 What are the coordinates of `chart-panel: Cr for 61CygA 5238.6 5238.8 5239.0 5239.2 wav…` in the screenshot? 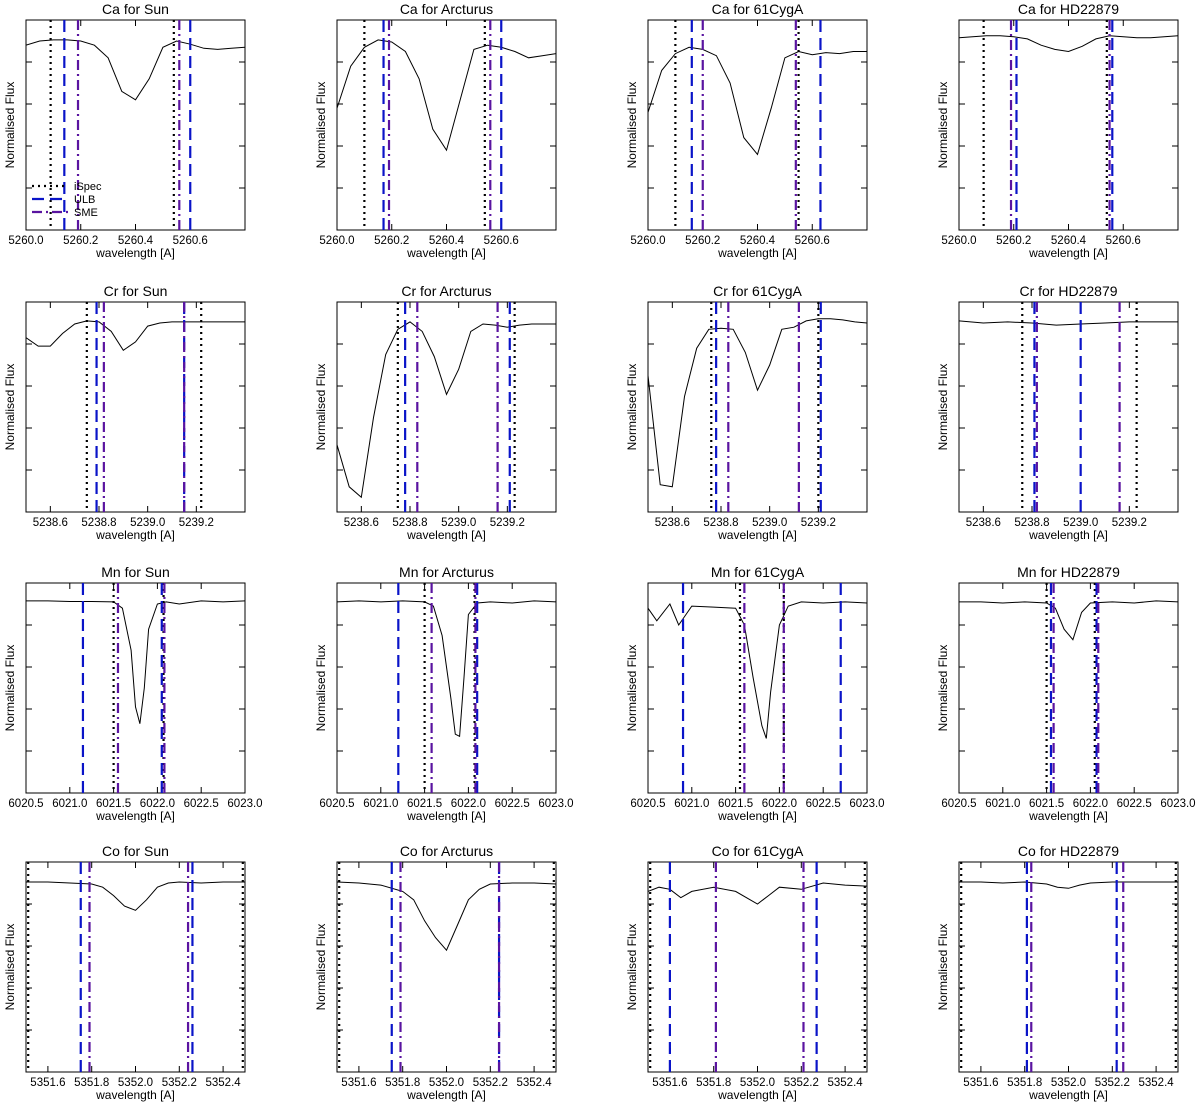 It's located at (746, 412).